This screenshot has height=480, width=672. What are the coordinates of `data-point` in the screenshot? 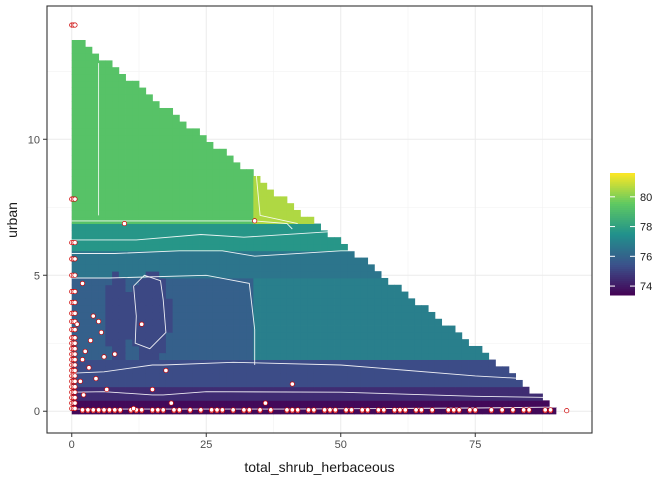 It's located at (166, 370).